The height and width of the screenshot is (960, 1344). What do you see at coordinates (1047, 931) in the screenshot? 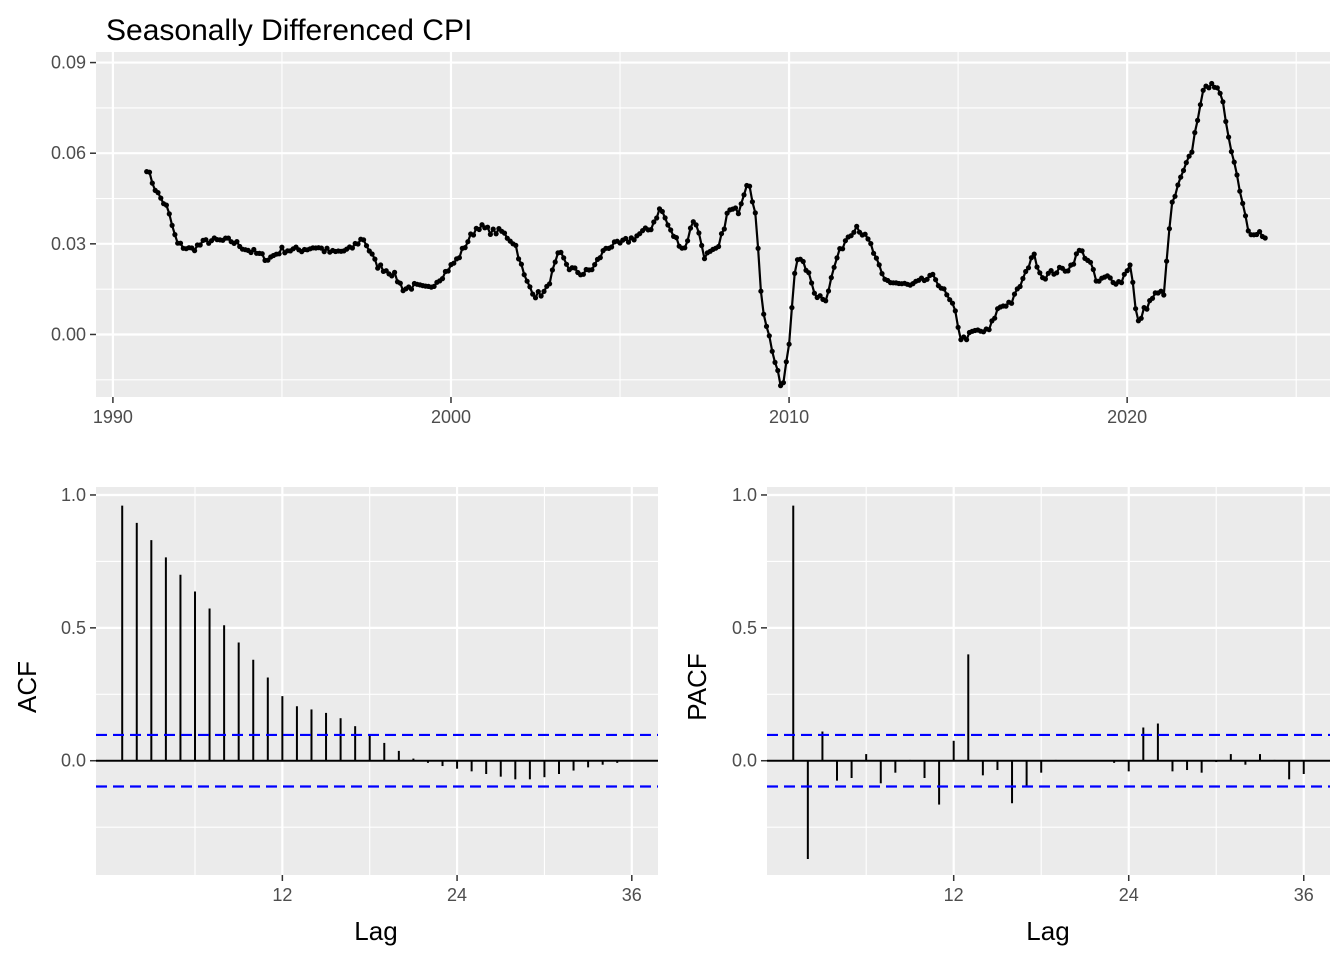
I see `pacf-x-axis-title: Lag` at bounding box center [1047, 931].